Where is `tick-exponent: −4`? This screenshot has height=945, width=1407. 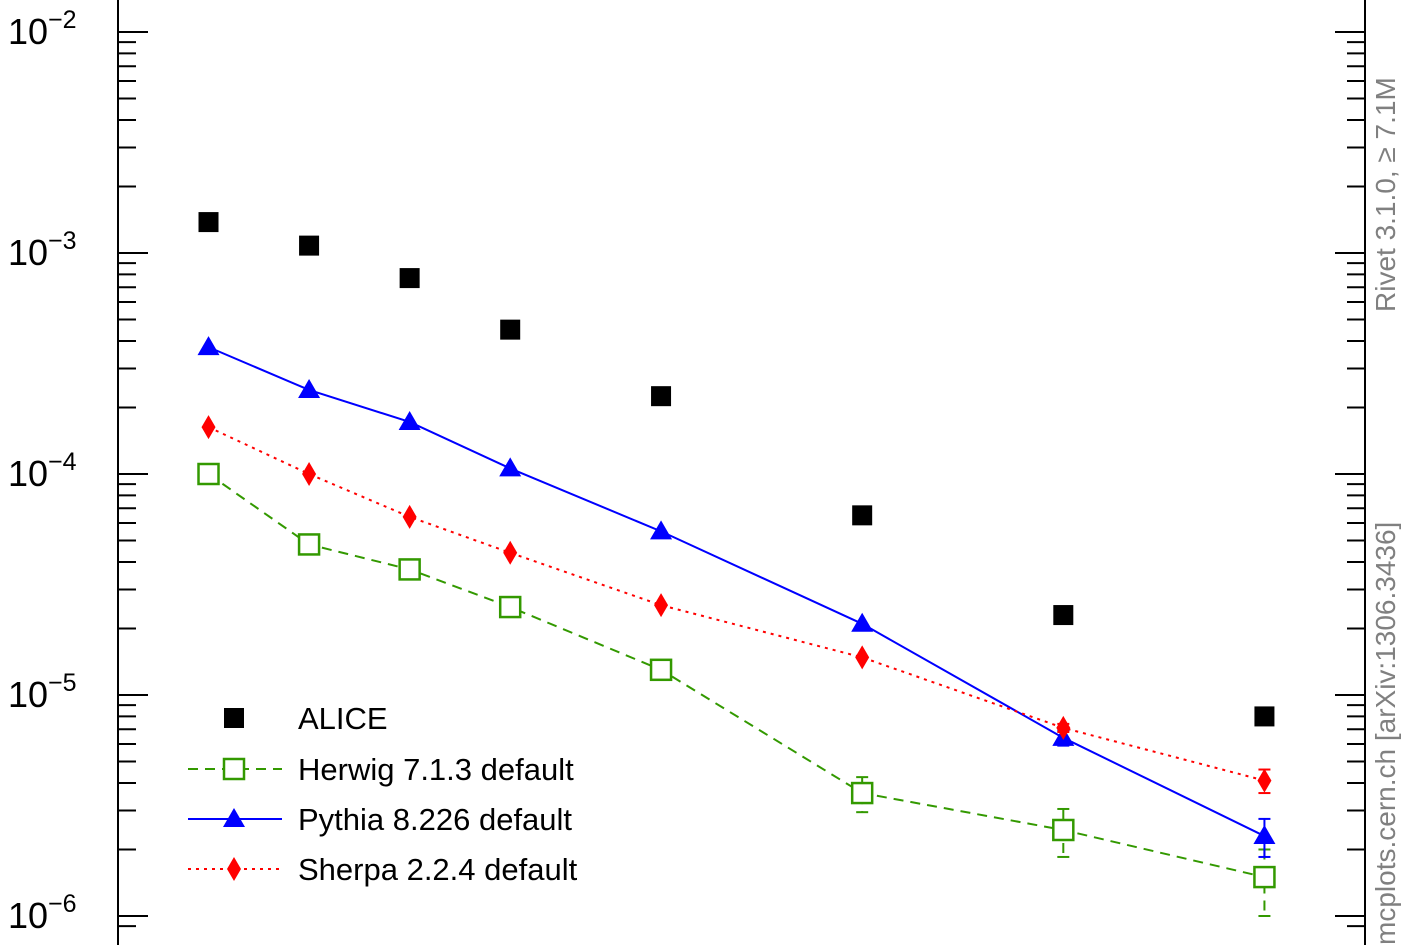 tick-exponent: −4 is located at coordinates (62, 462).